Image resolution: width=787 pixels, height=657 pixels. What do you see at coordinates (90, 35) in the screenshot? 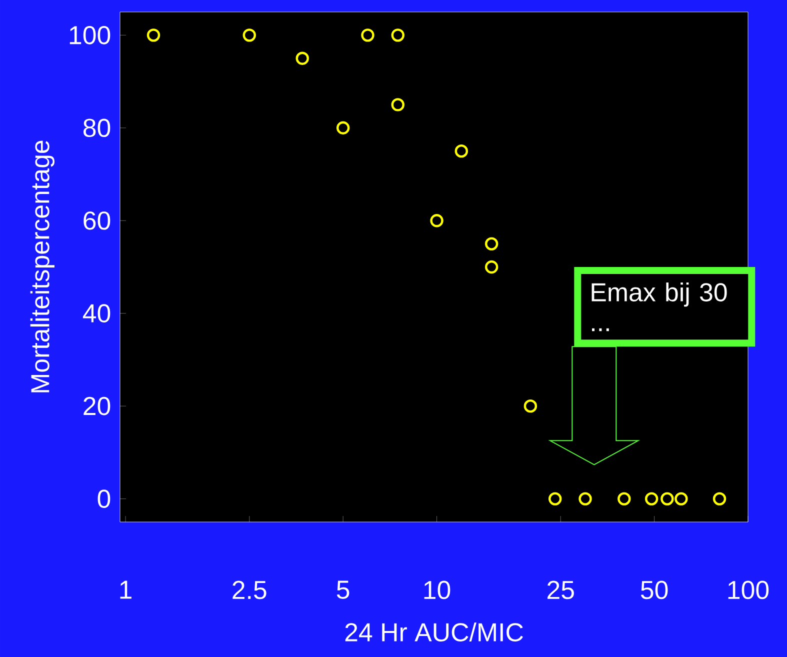
I see `y-tick-label: 100` at bounding box center [90, 35].